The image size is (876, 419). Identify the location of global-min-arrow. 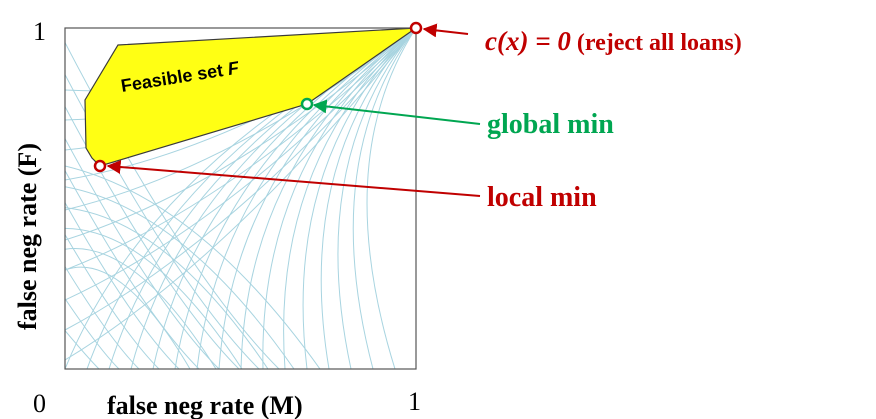
(396, 112).